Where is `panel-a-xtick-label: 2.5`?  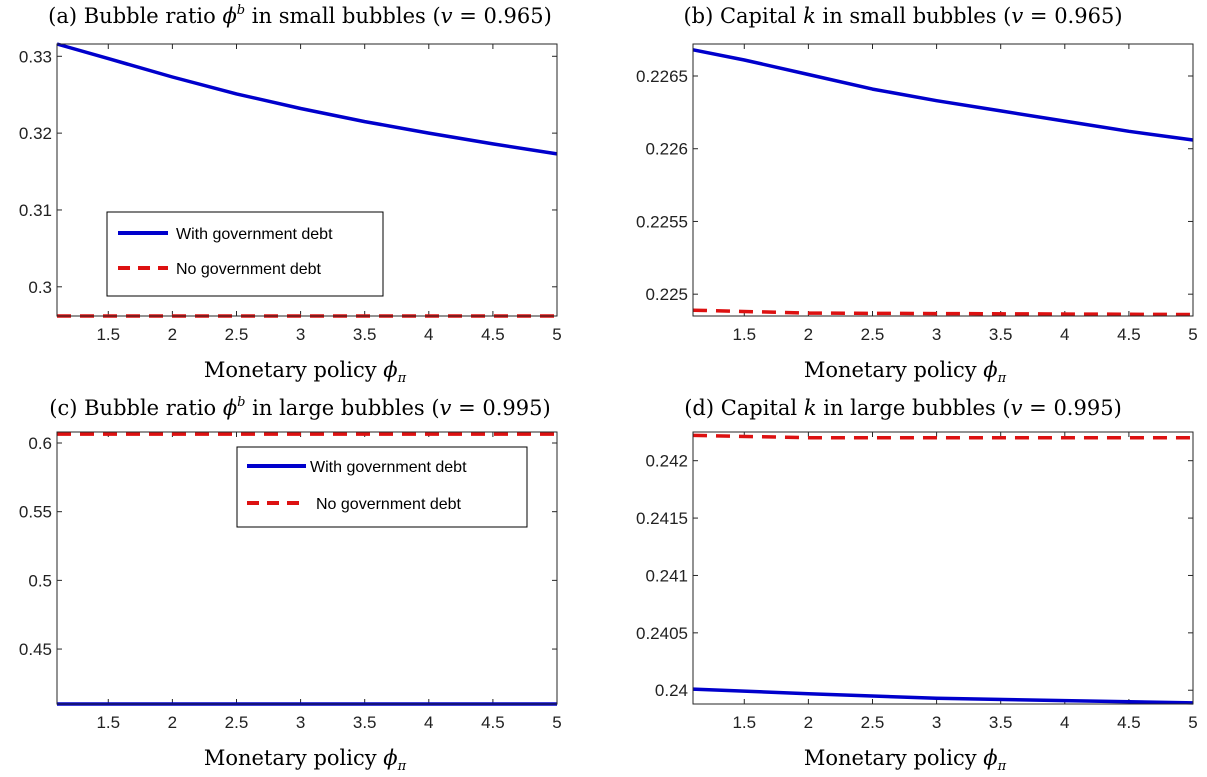
panel-a-xtick-label: 2.5 is located at coordinates (237, 334).